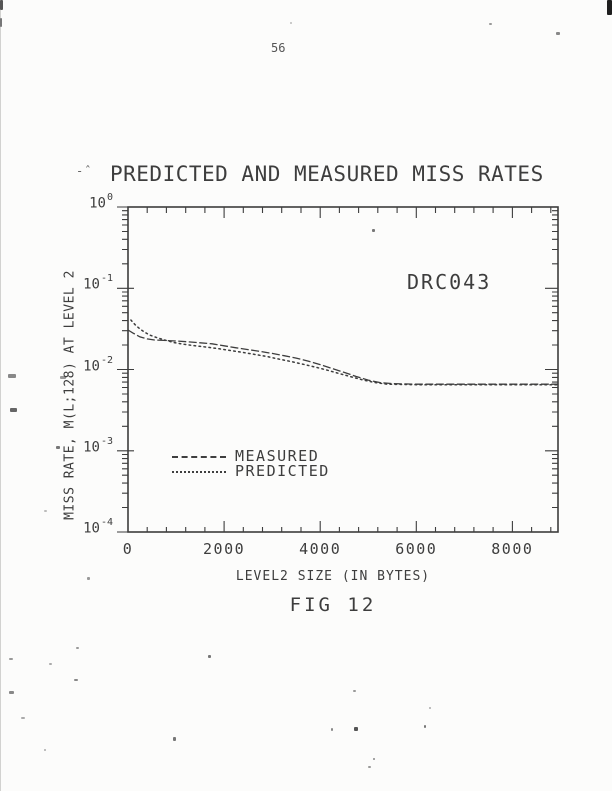  Describe the element at coordinates (449, 282) in the screenshot. I see `dataset-annotation: DRC043` at that location.